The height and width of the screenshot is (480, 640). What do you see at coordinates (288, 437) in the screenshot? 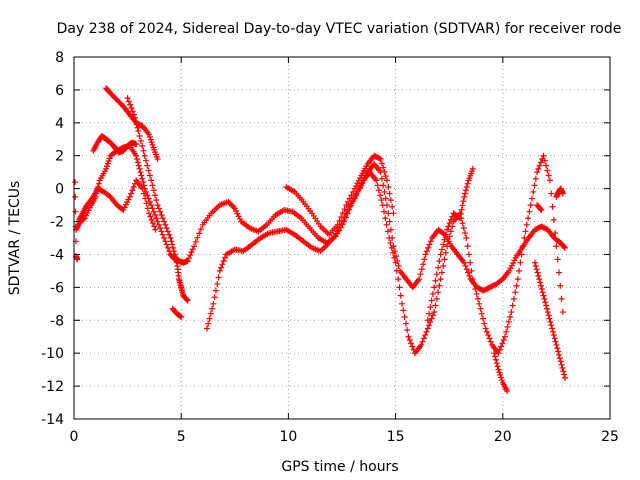
I see `x-tick-label: 10` at bounding box center [288, 437].